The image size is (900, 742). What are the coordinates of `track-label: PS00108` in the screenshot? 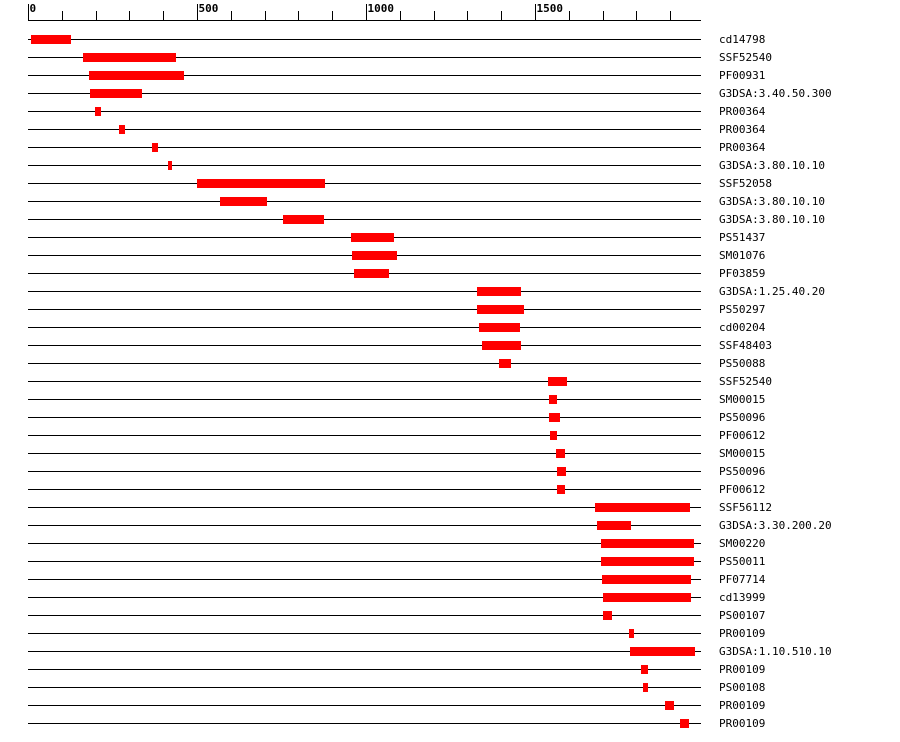 It's located at (742, 687).